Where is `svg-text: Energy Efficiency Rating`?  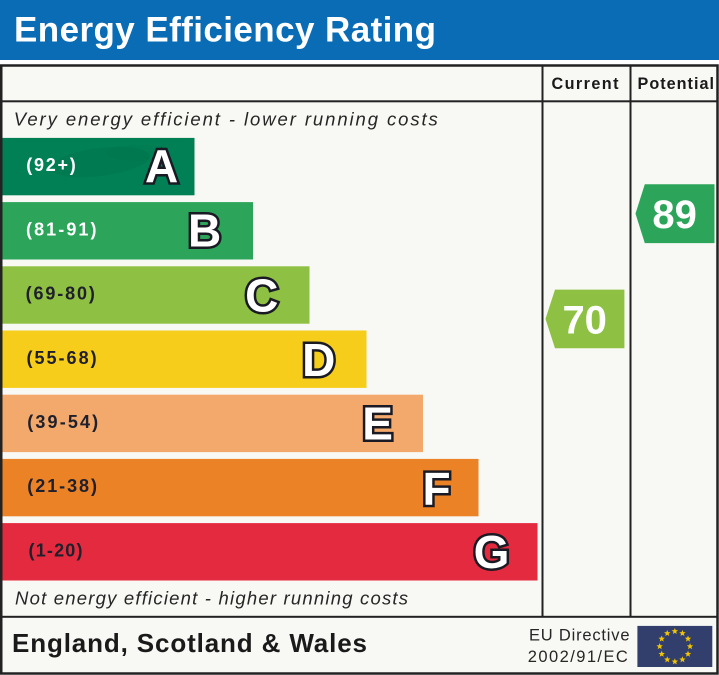 svg-text: Energy Efficiency Rating is located at coordinates (225, 30).